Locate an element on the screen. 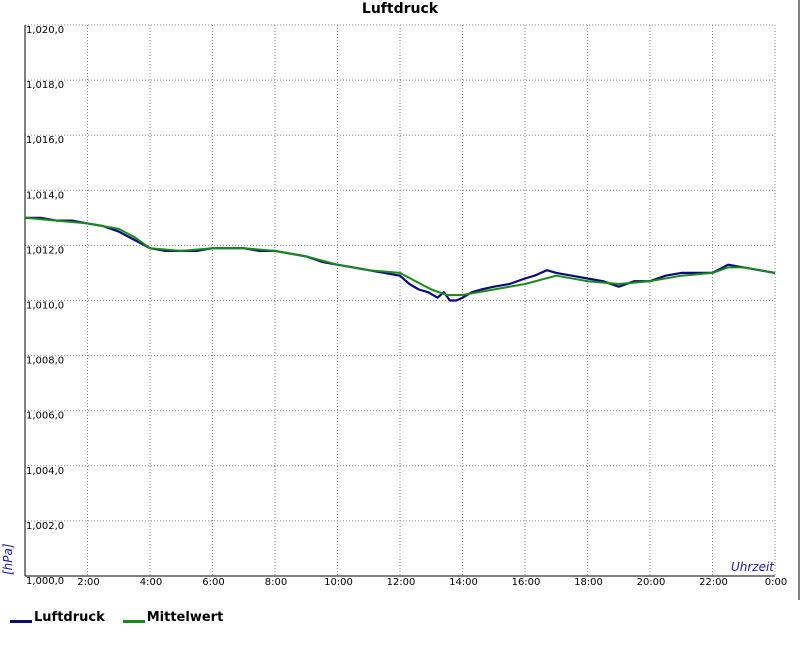 Image resolution: width=800 pixels, height=650 pixels. y-tick-label: 1,020,0 is located at coordinates (45, 30).